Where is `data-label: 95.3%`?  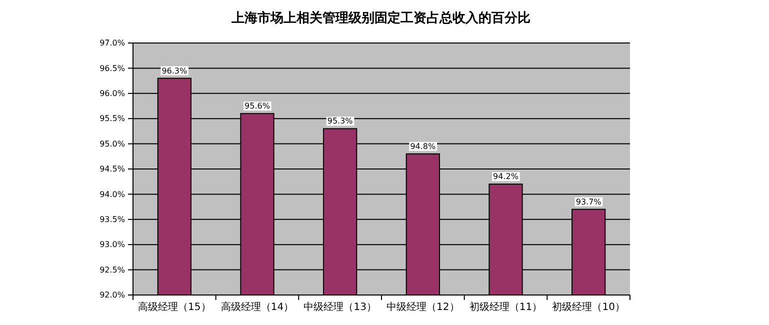 data-label: 95.3% is located at coordinates (340, 121).